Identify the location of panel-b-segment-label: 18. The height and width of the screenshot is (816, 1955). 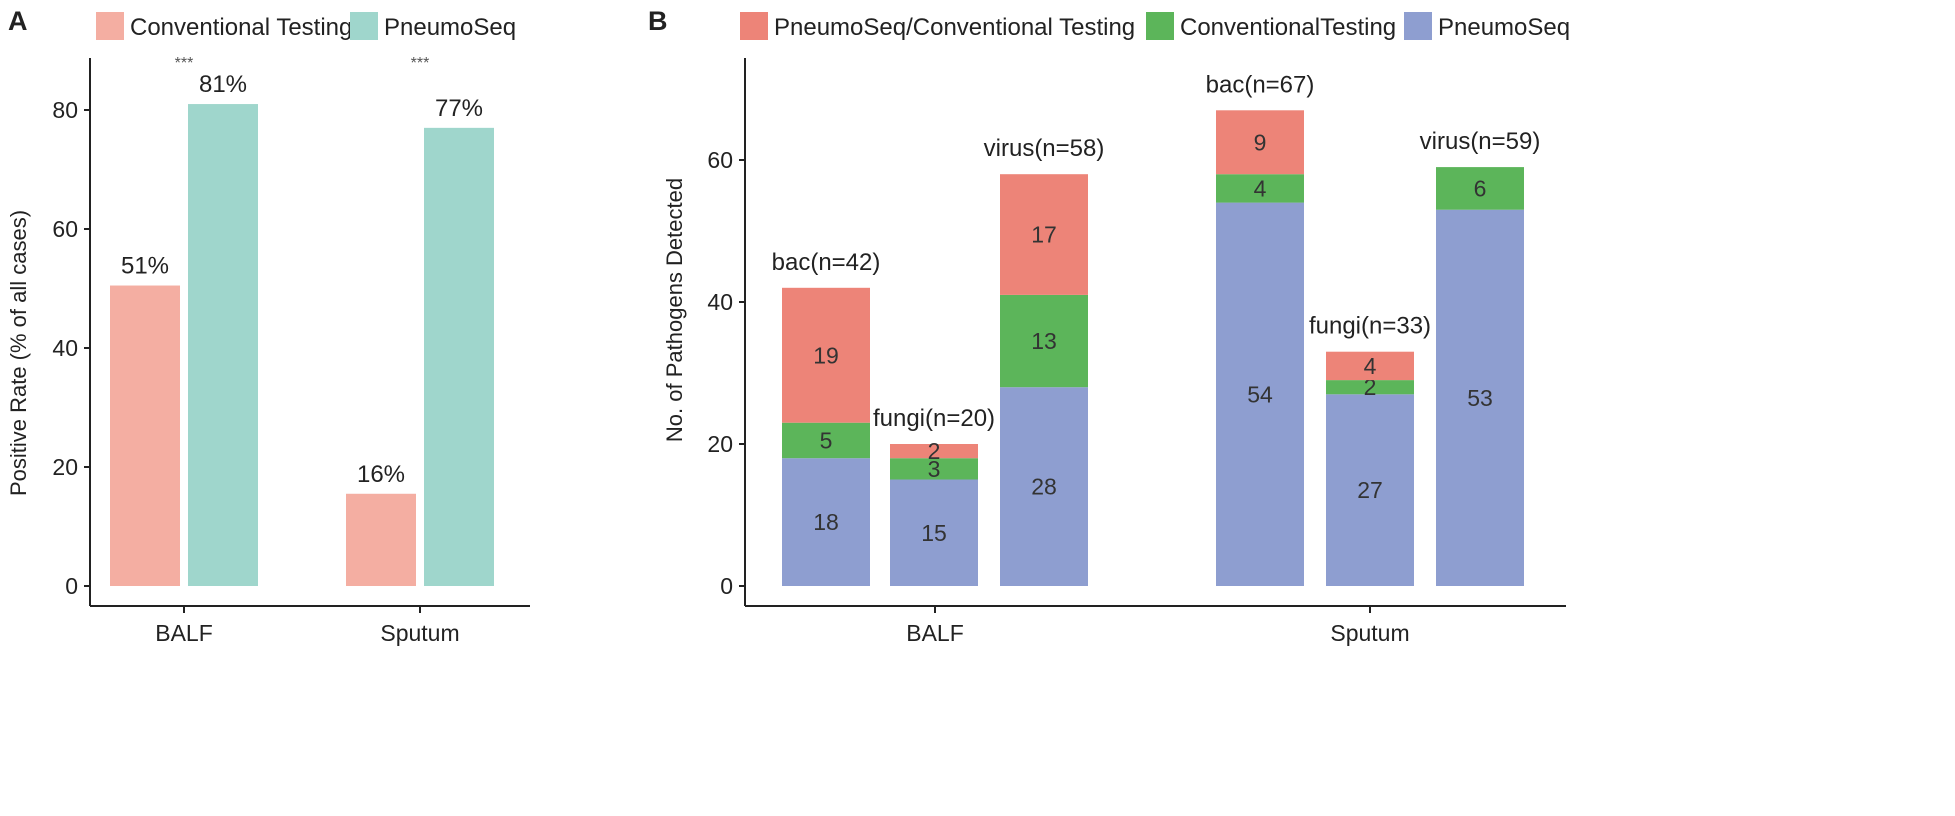
(826, 522).